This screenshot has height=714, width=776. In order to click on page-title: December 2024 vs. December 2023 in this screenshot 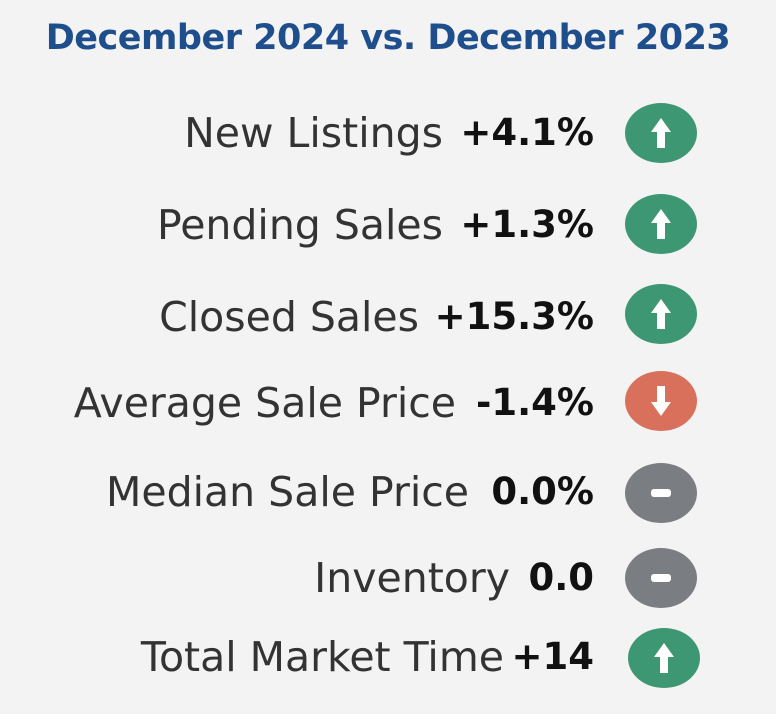, I will do `click(388, 38)`.